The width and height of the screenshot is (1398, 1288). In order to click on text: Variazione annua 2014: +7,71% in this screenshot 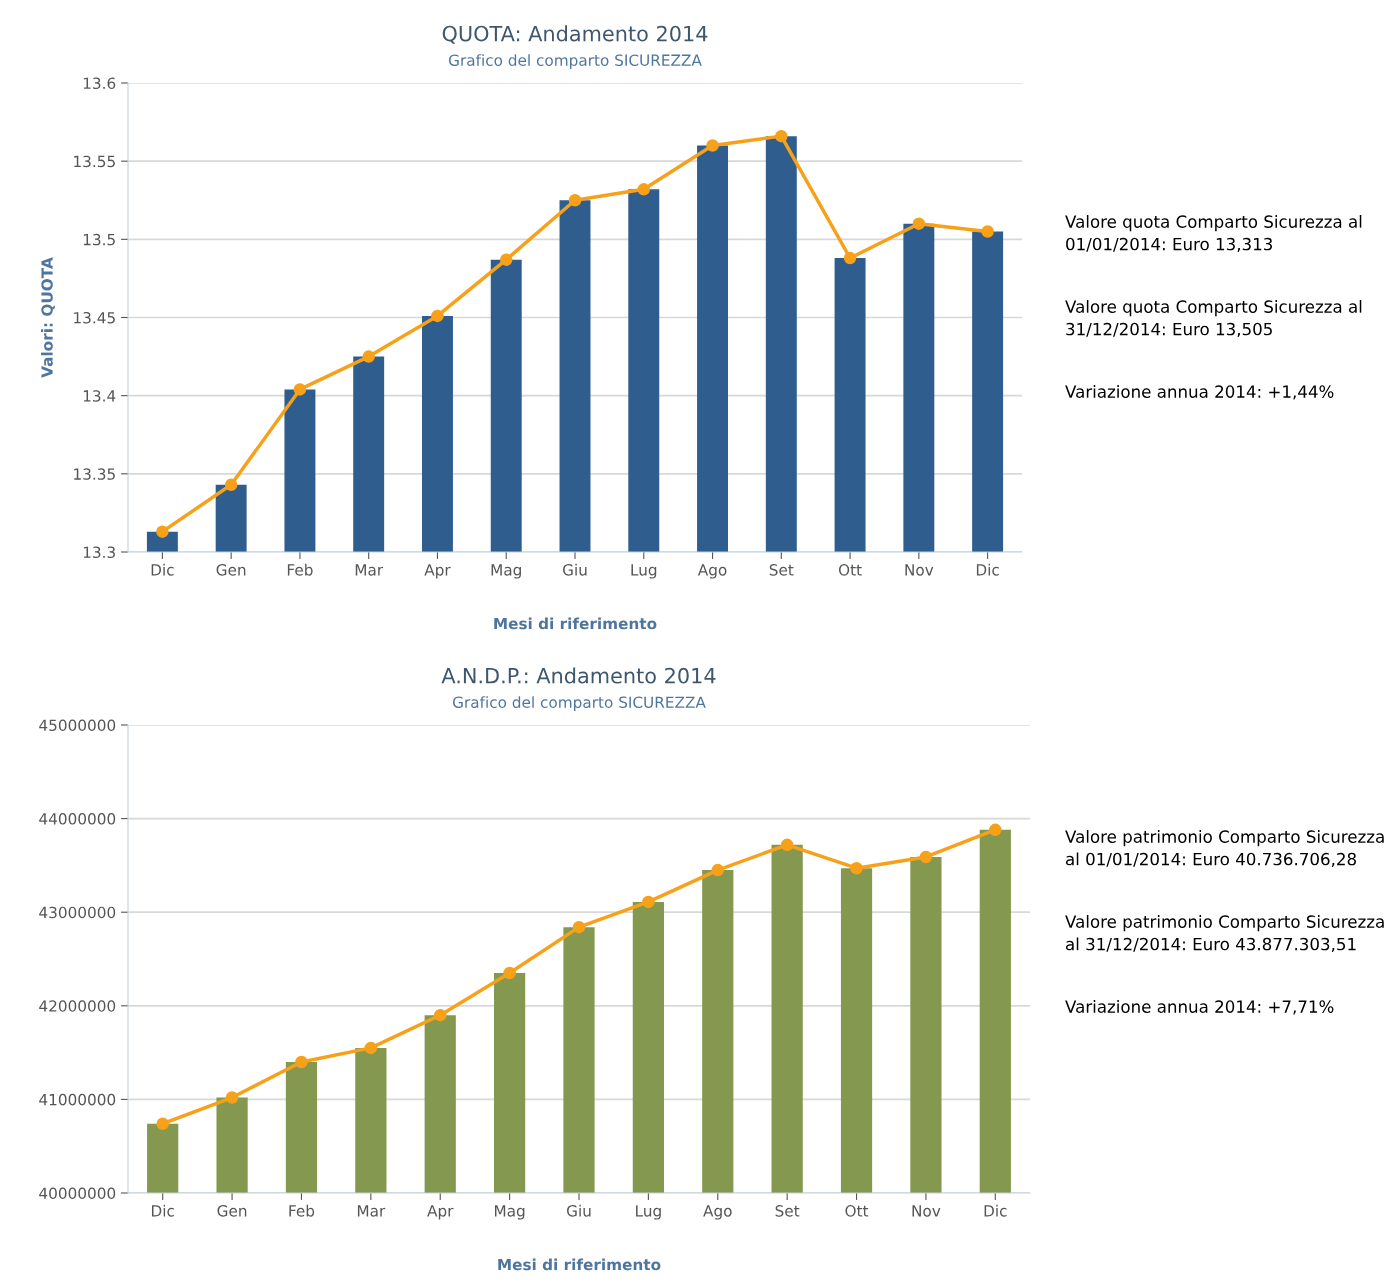, I will do `click(1199, 1007)`.